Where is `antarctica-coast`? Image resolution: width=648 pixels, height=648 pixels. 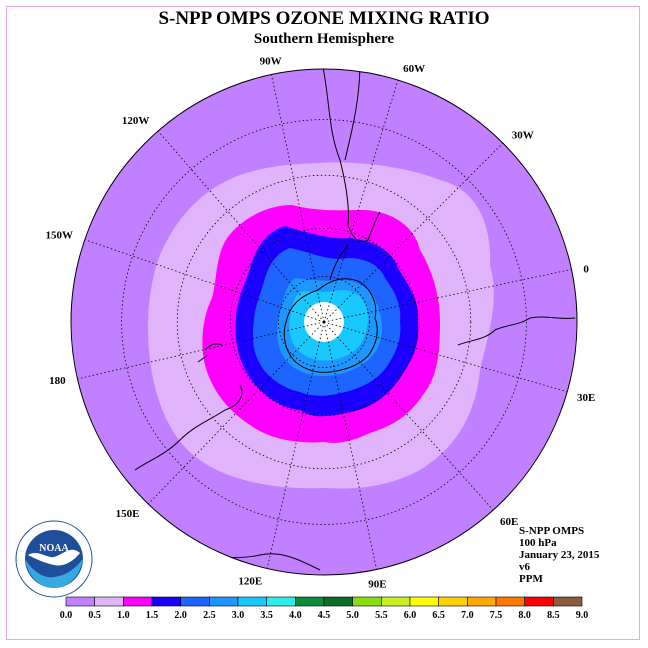 antarctica-coast is located at coordinates (330, 325).